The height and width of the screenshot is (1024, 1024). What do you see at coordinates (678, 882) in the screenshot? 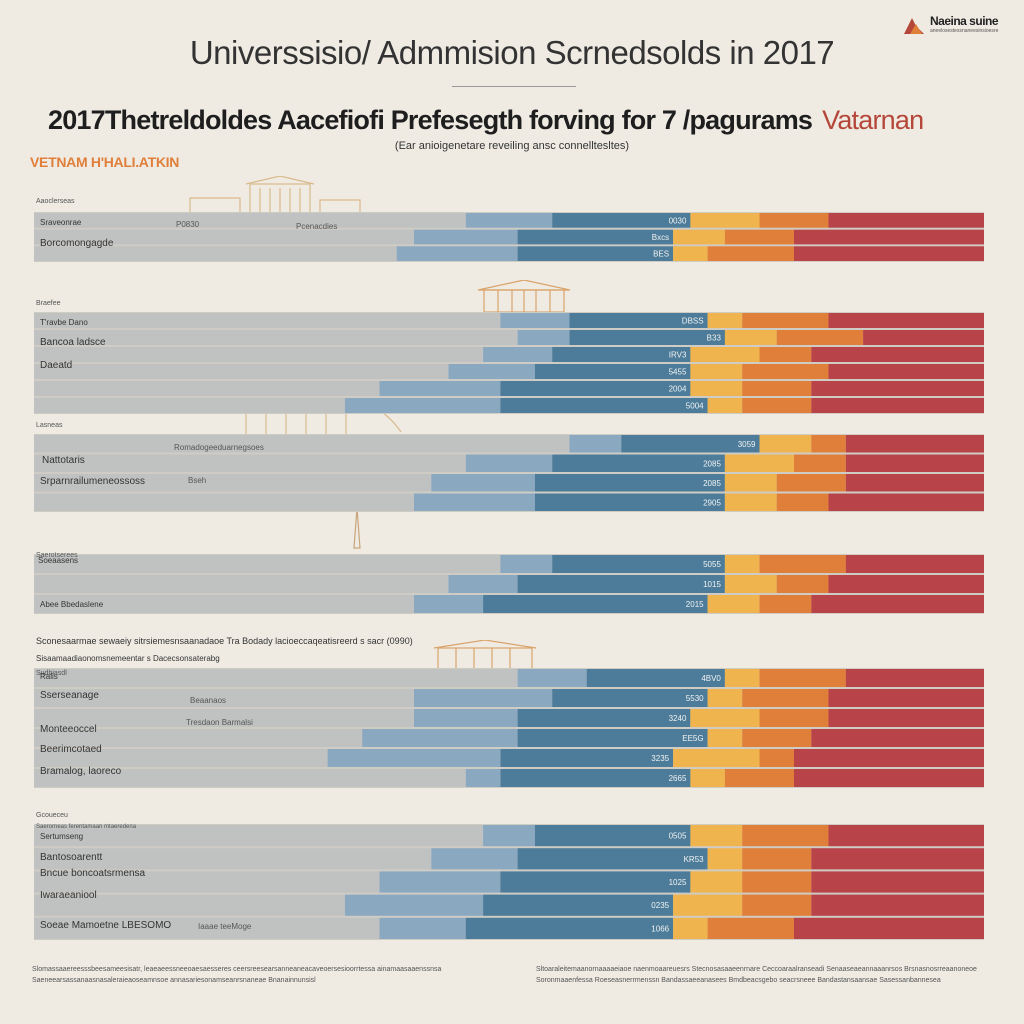
I see `bar-value-label: 1025` at bounding box center [678, 882].